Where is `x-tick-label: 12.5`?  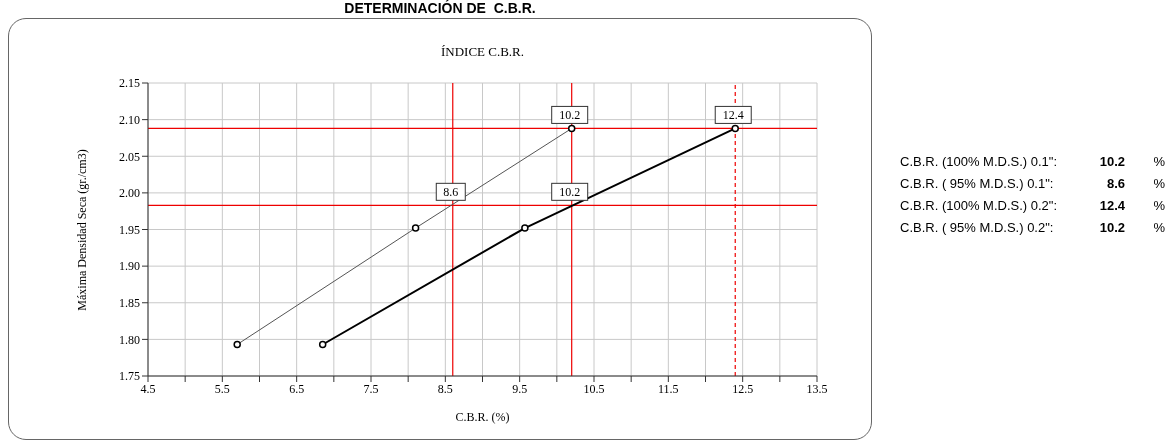
x-tick-label: 12.5 is located at coordinates (743, 388).